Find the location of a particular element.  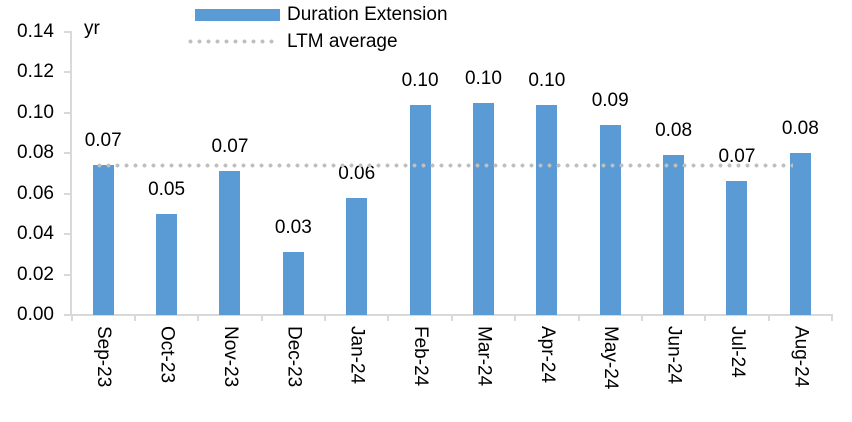

y-axis-tick-label: 0.02 is located at coordinates (35, 274).